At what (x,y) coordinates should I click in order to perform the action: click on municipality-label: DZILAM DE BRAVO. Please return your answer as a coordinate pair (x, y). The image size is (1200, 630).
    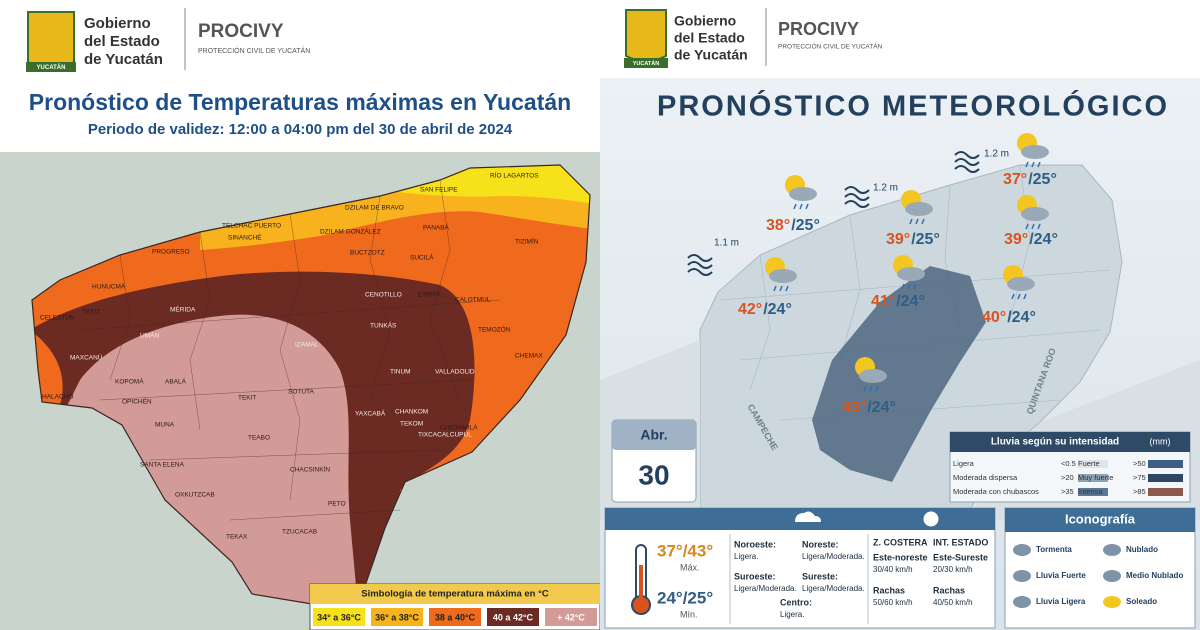
    Looking at the image, I should click on (374, 208).